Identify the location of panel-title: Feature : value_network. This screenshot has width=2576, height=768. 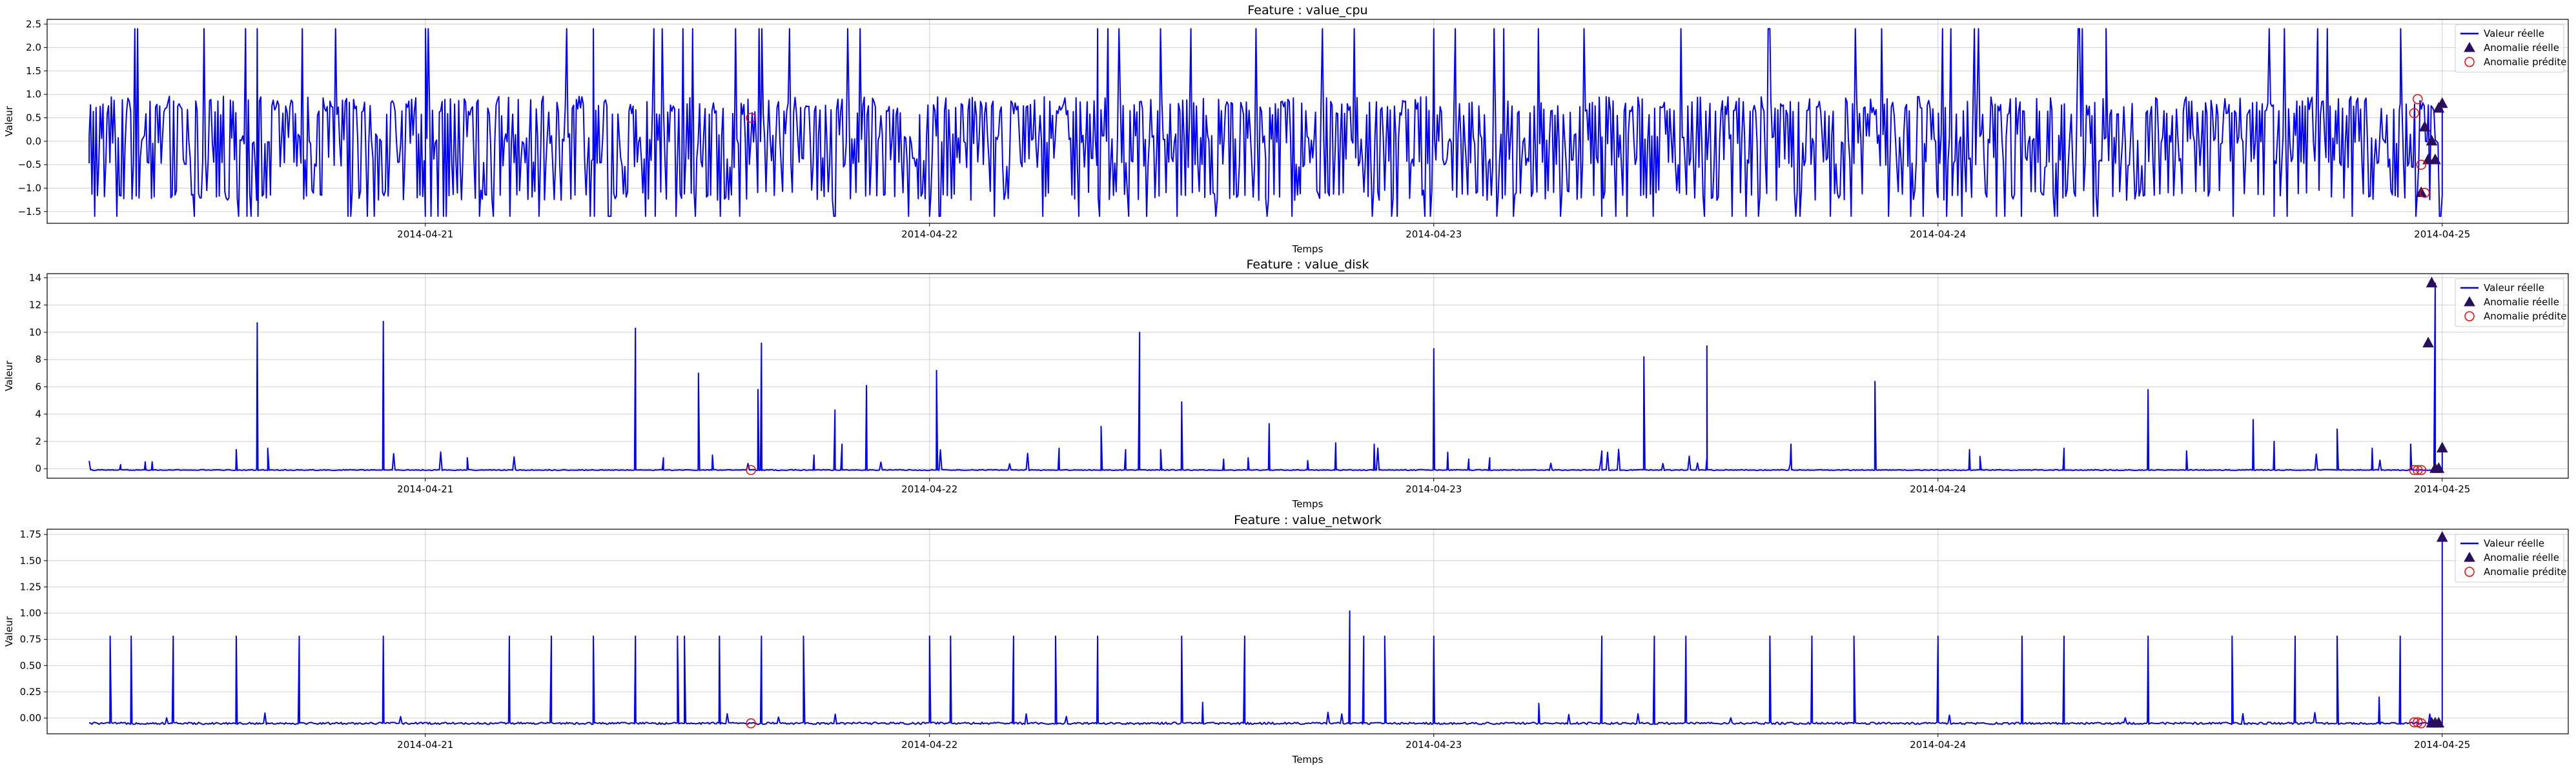
(1308, 520).